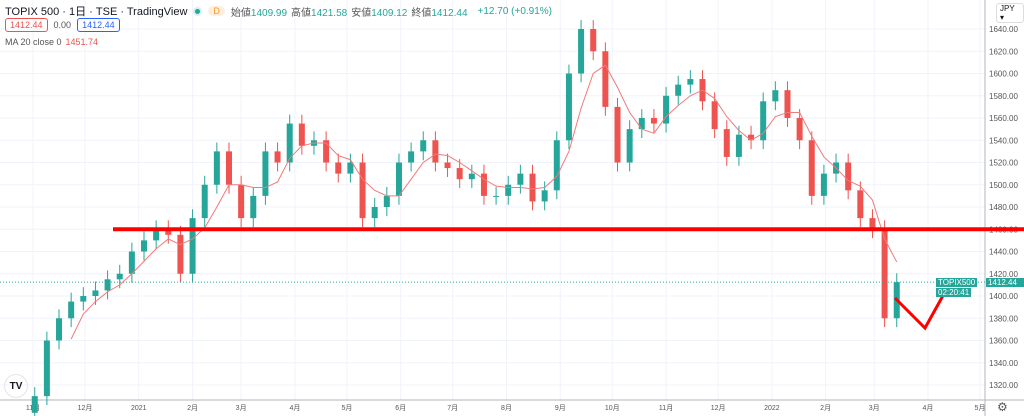 The width and height of the screenshot is (1024, 416). I want to click on x-tick-label: 8月, so click(506, 408).